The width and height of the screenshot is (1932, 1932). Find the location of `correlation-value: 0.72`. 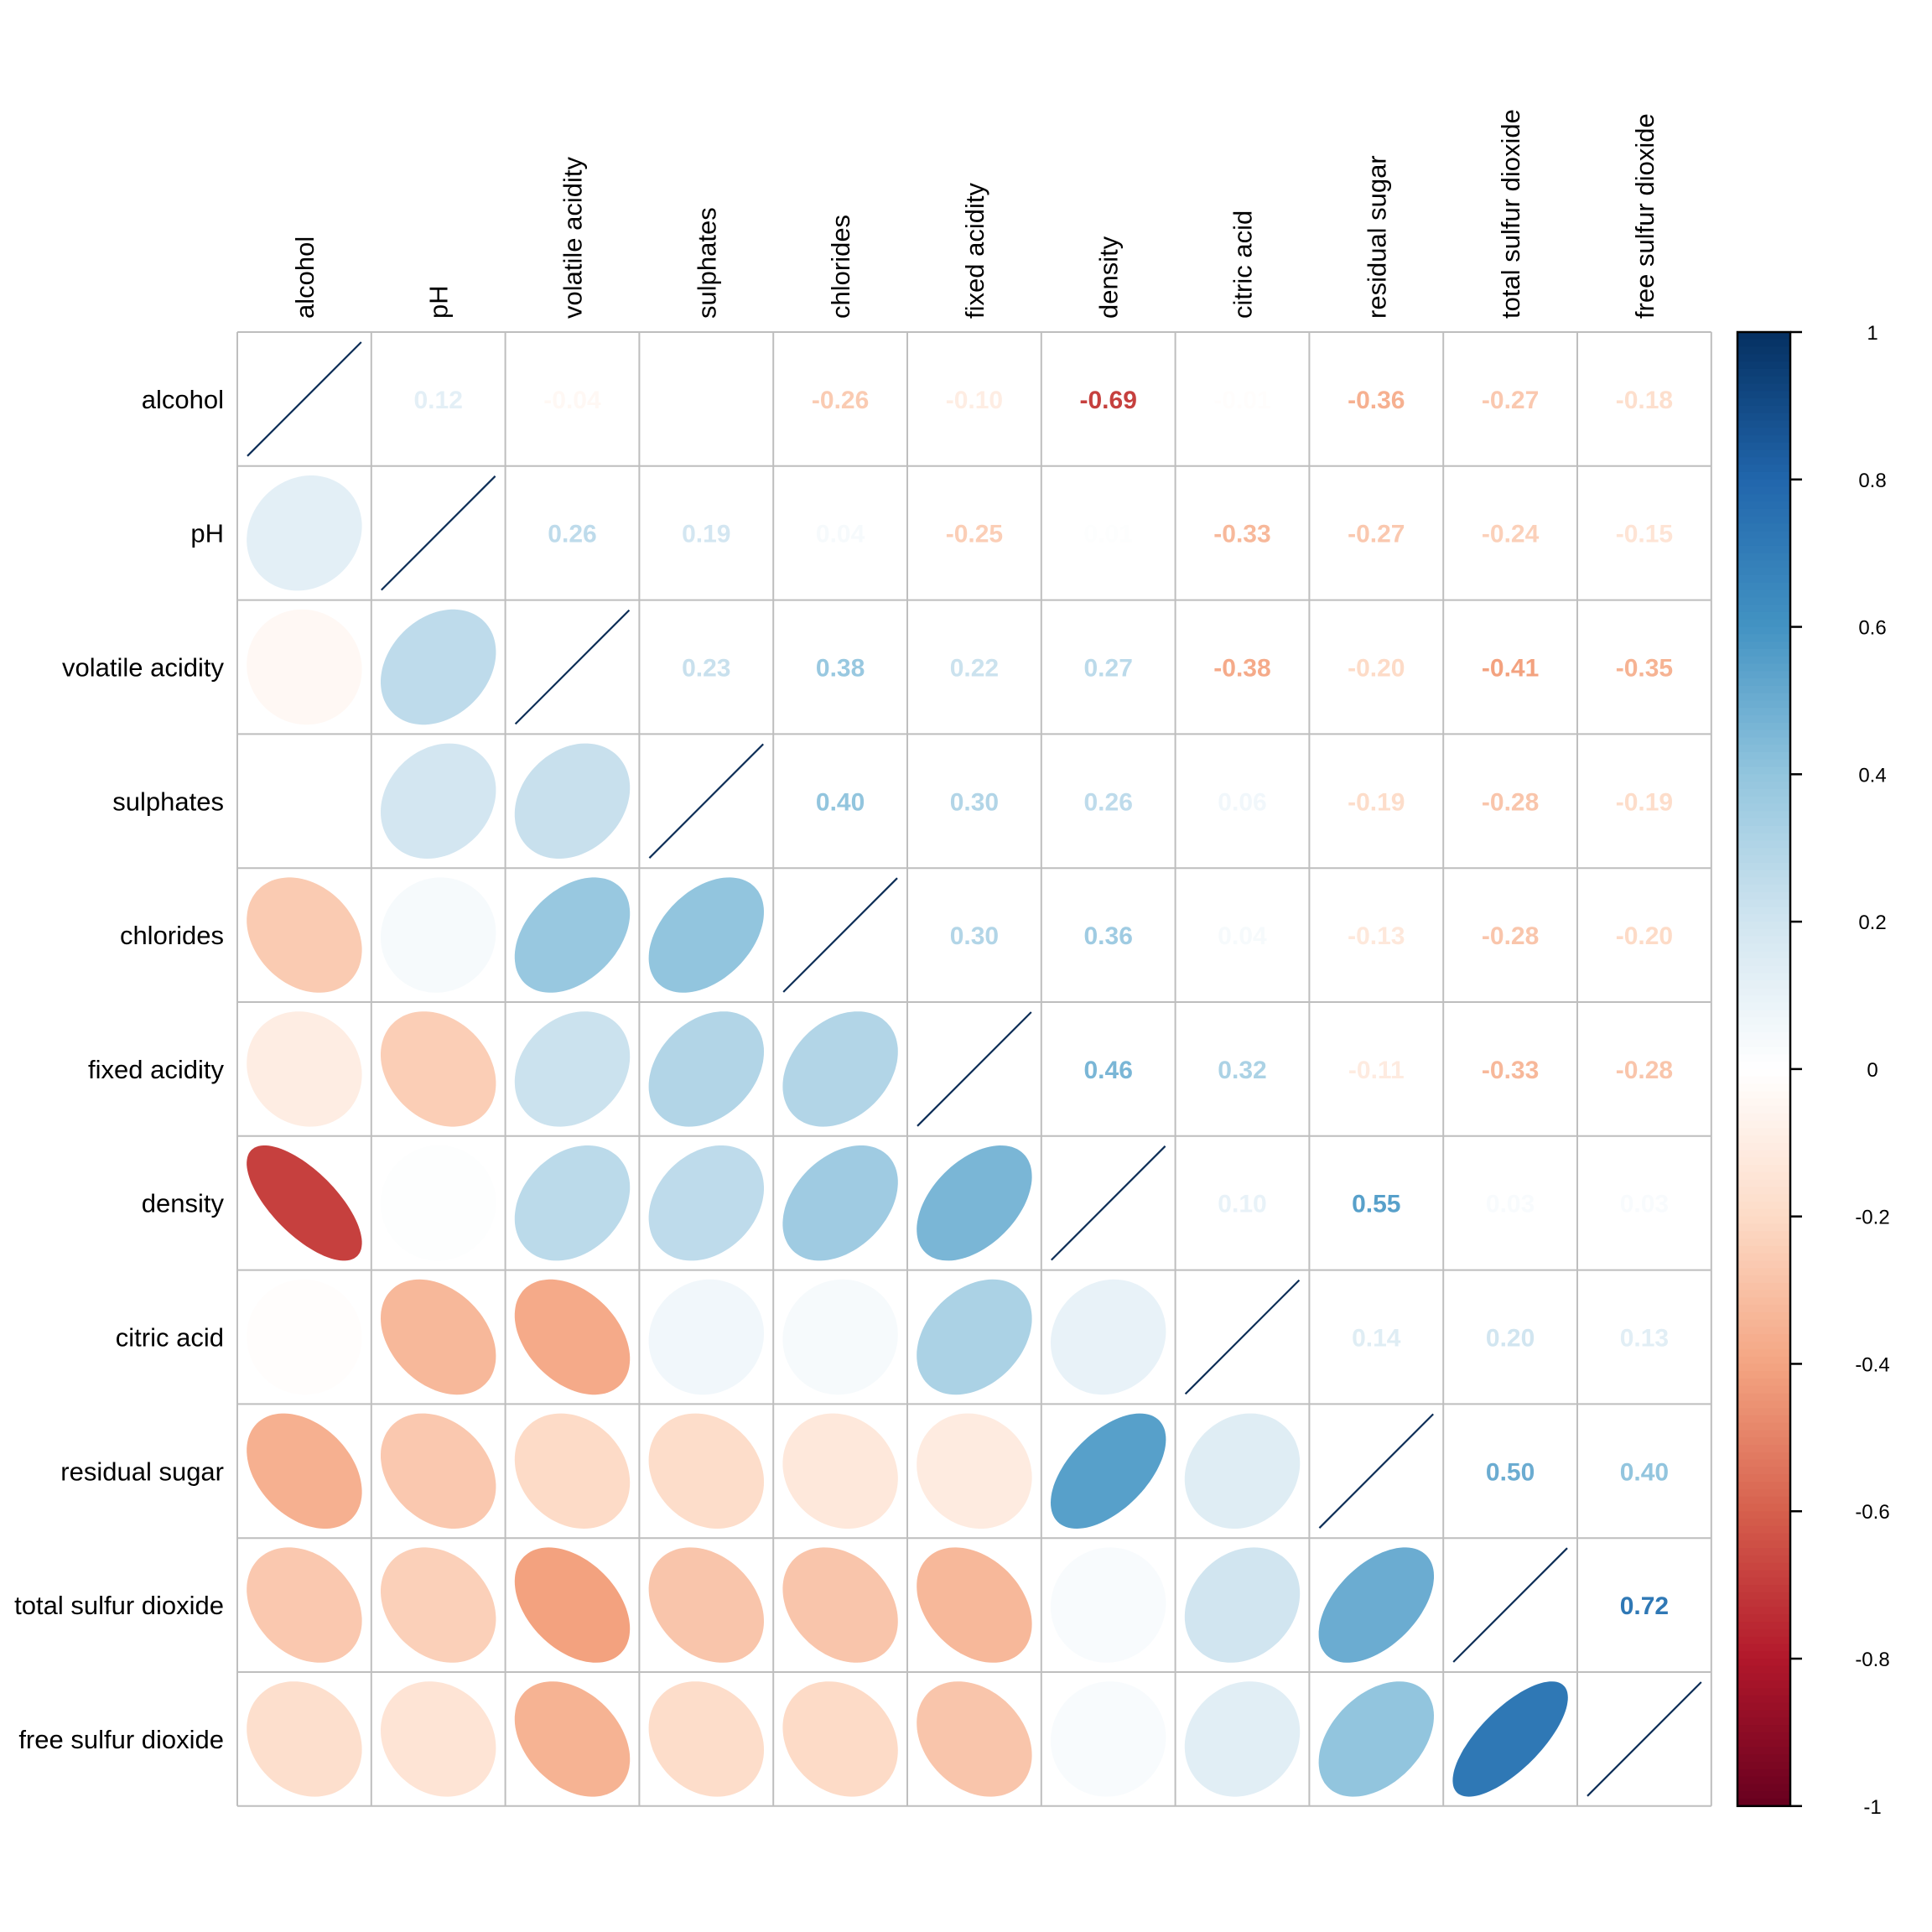

correlation-value: 0.72 is located at coordinates (1644, 1606).